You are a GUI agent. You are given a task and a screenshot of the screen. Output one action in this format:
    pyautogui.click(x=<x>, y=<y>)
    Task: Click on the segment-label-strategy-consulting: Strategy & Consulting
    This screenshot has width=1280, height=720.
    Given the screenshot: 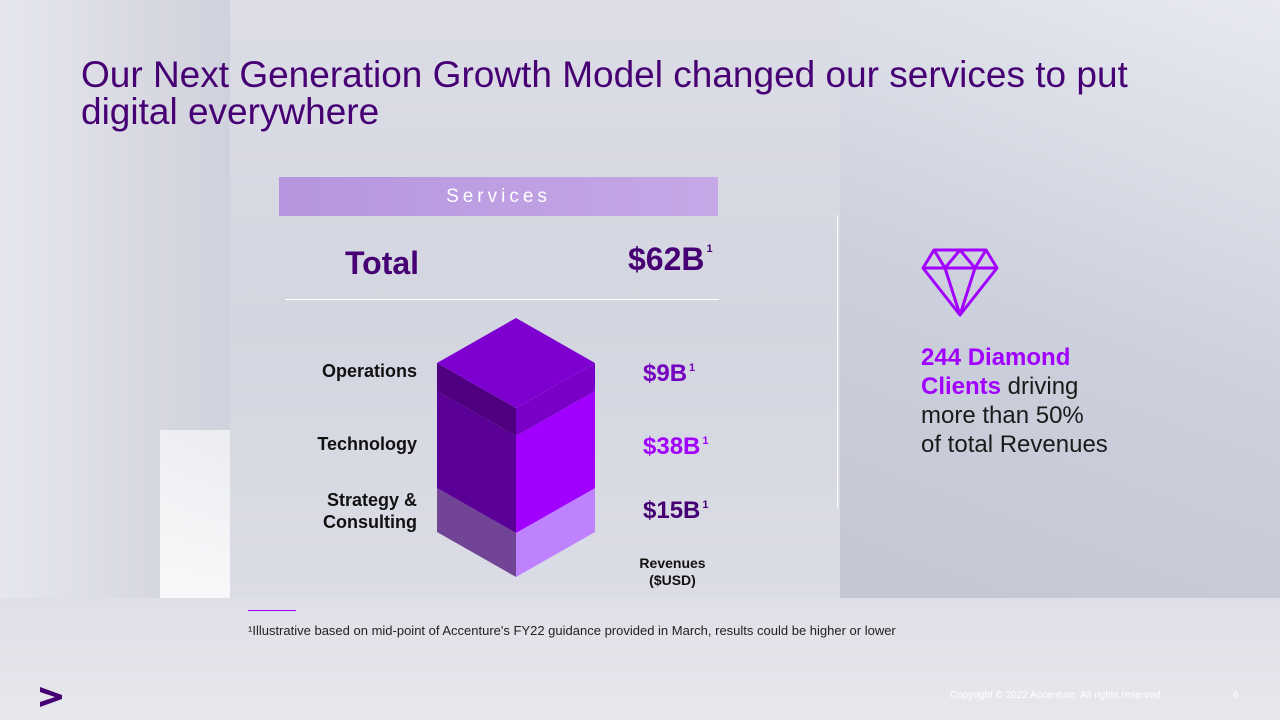 What is the action you would take?
    pyautogui.click(x=370, y=511)
    